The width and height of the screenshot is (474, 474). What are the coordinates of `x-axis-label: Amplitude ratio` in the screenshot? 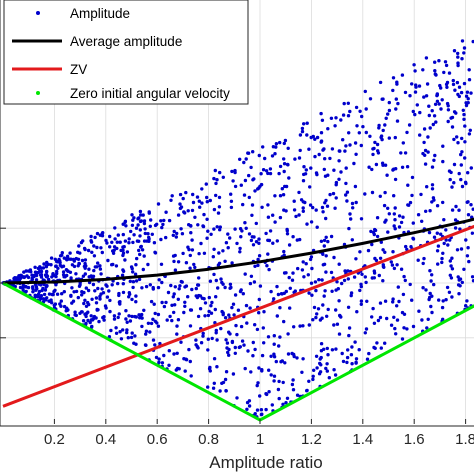 It's located at (265, 462).